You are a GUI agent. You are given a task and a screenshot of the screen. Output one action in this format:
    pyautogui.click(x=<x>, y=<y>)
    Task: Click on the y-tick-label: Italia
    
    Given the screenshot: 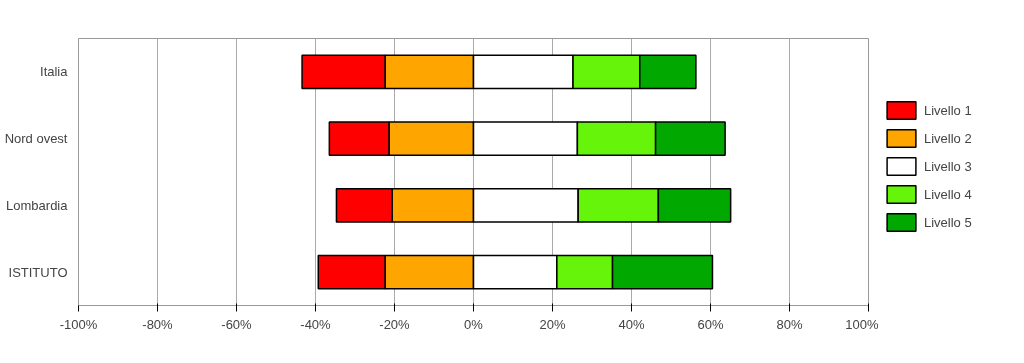 What is the action you would take?
    pyautogui.click(x=54, y=72)
    